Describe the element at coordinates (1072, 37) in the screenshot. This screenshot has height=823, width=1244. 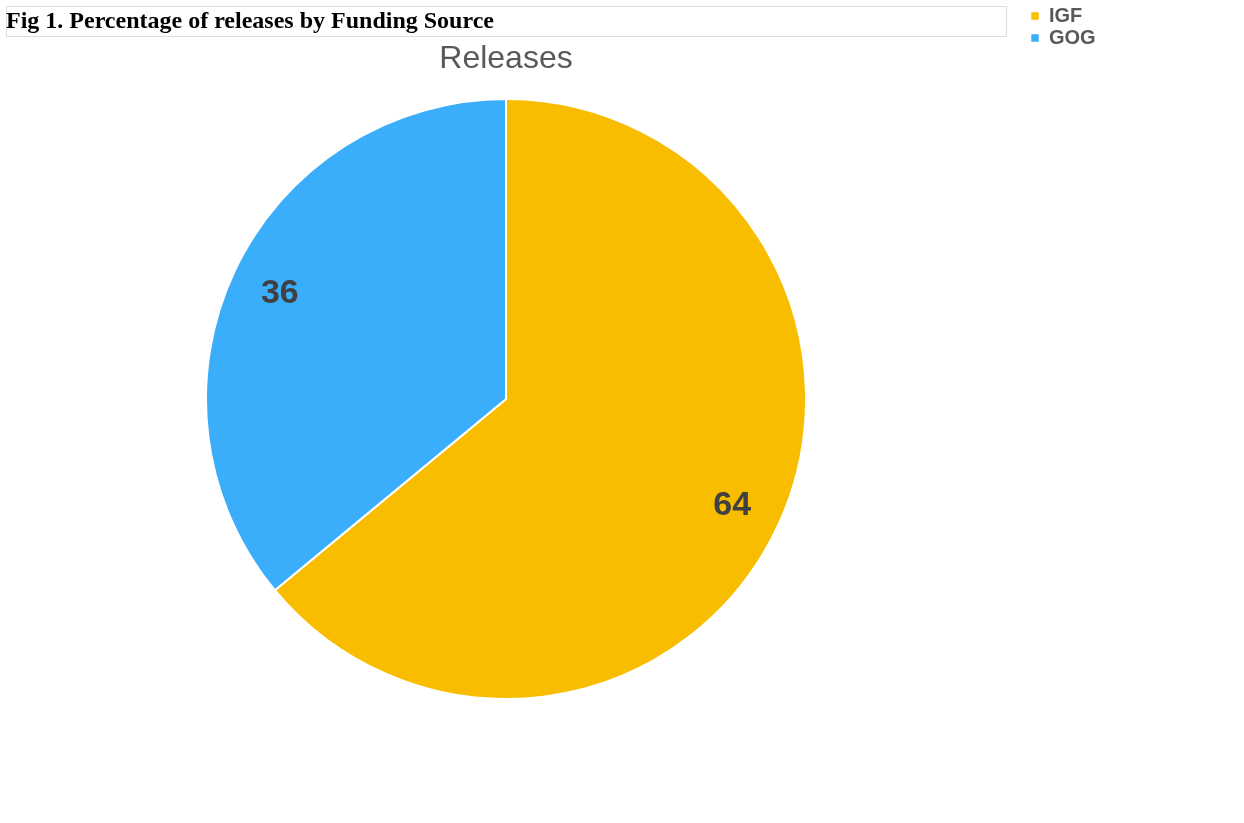
I see `legend-label: GOG` at that location.